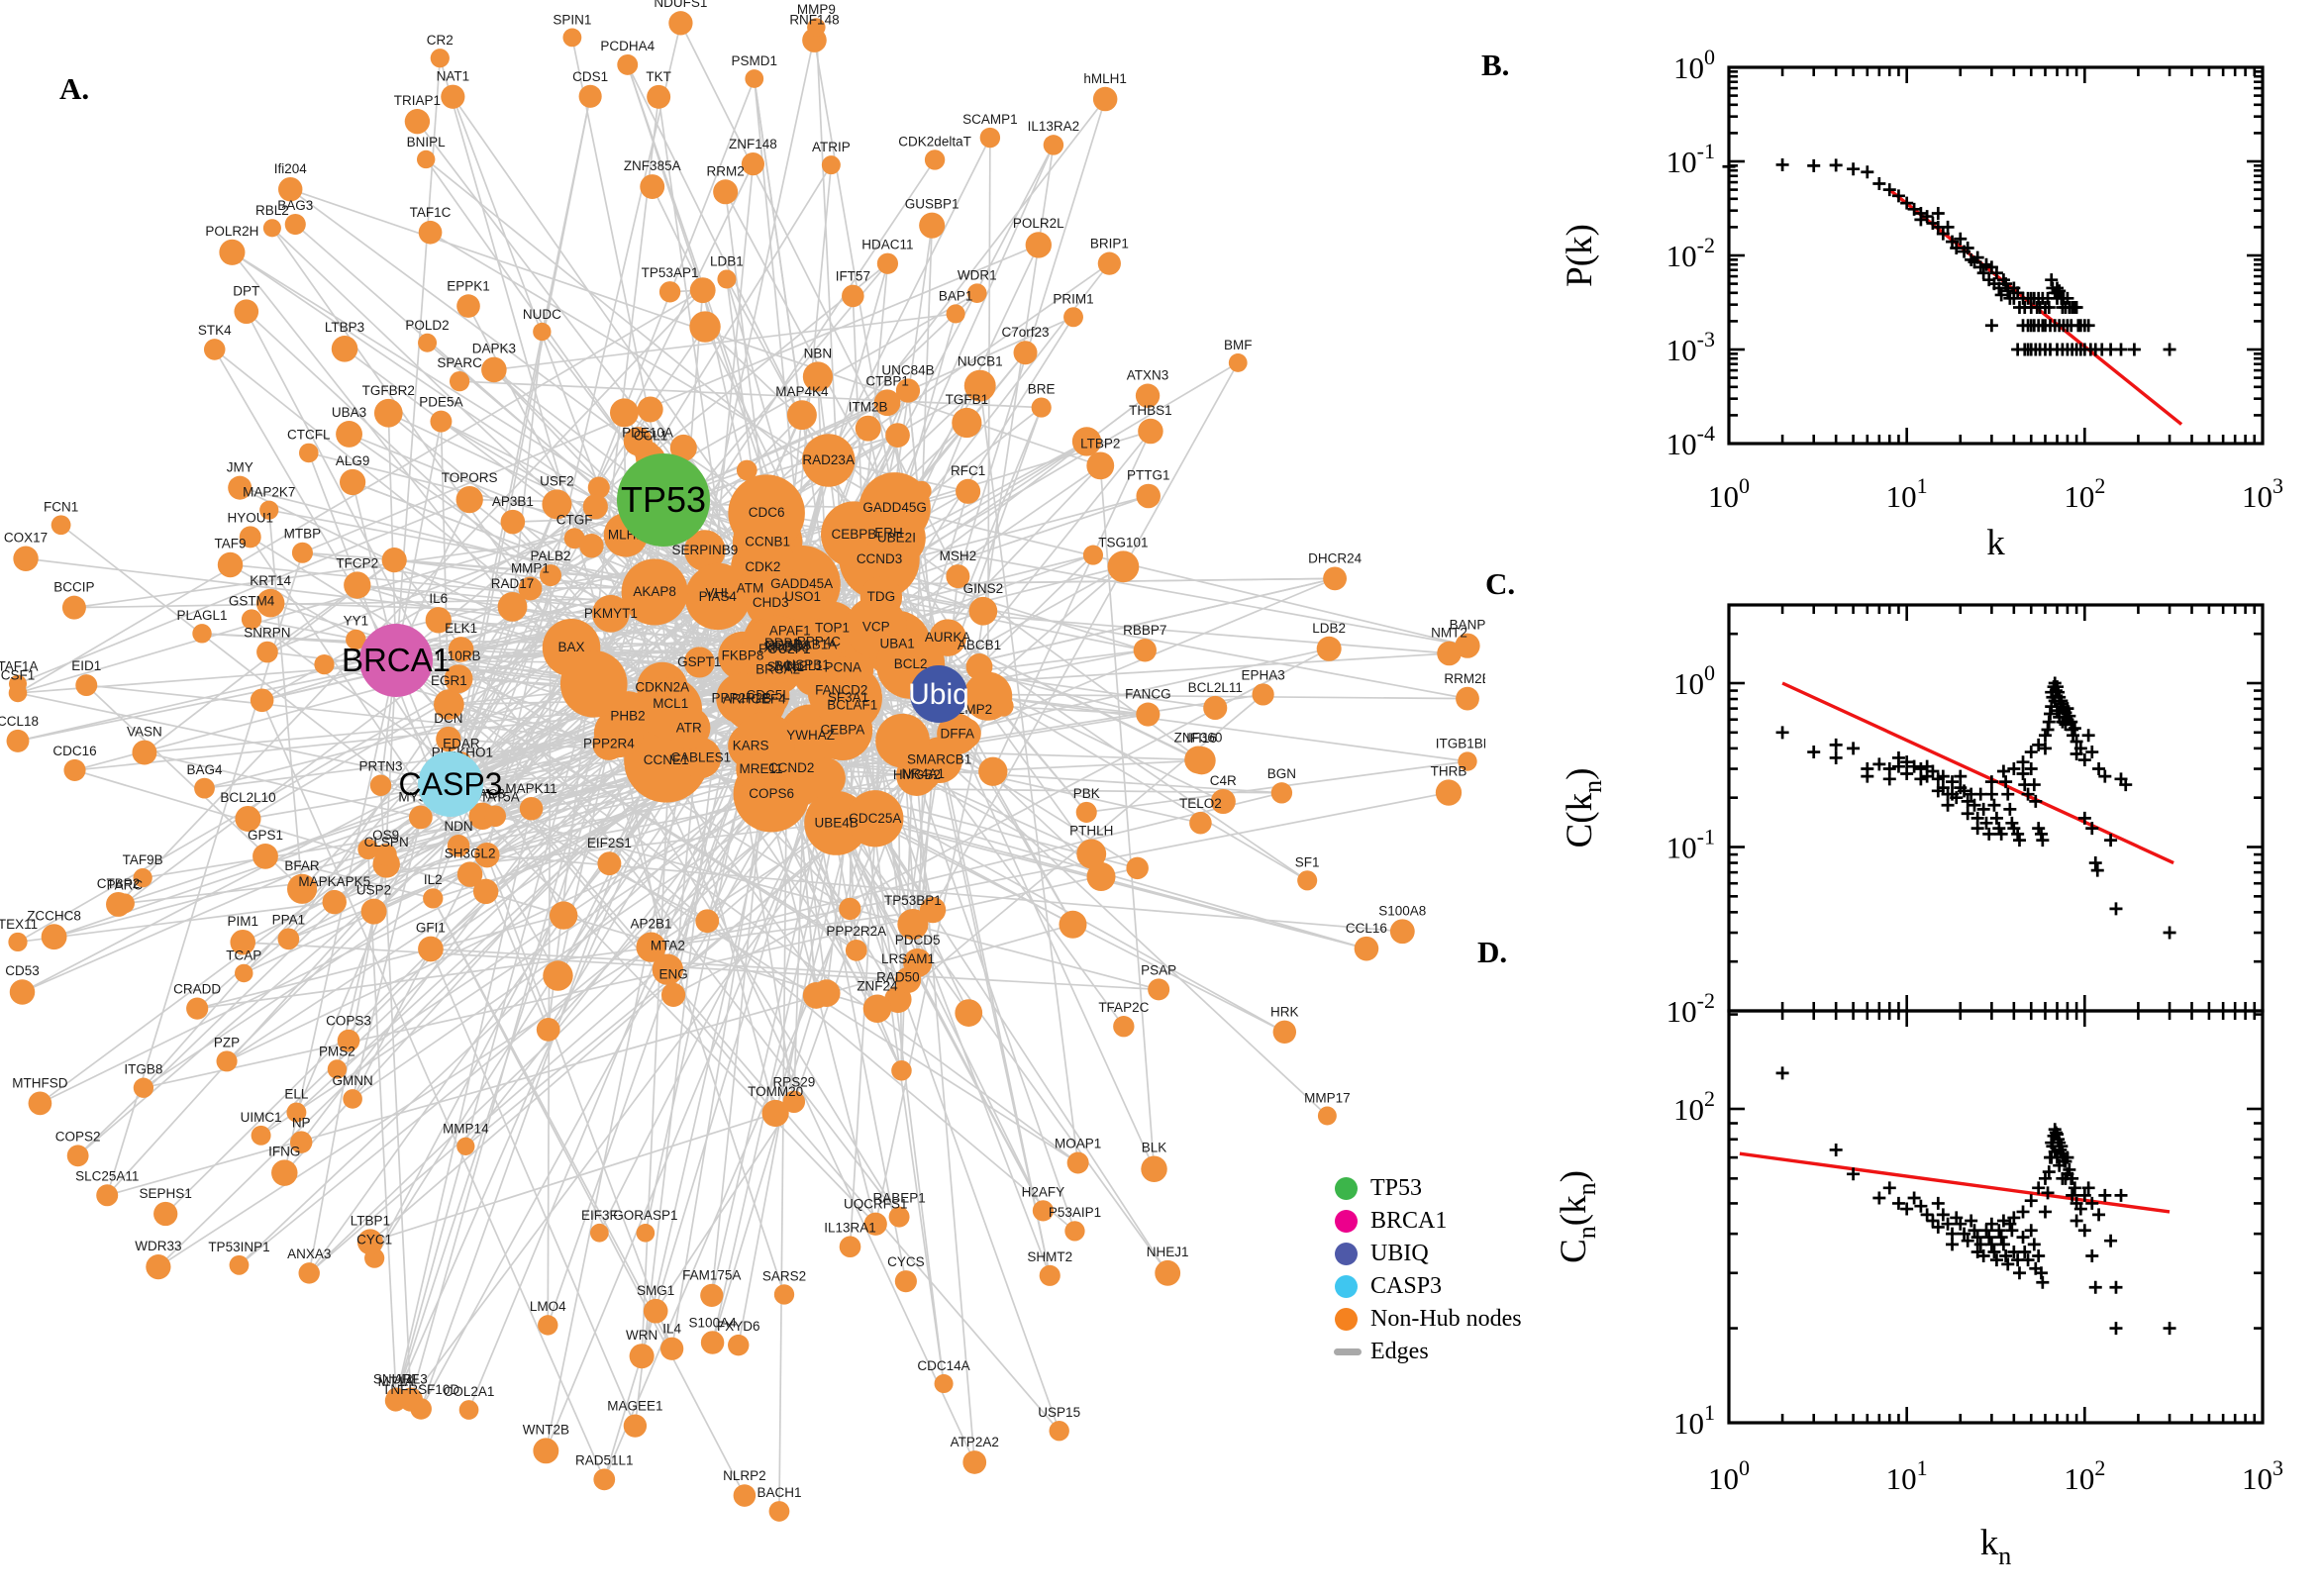  Describe the element at coordinates (699, 661) in the screenshot. I see `gene-label: GSPT1` at that location.